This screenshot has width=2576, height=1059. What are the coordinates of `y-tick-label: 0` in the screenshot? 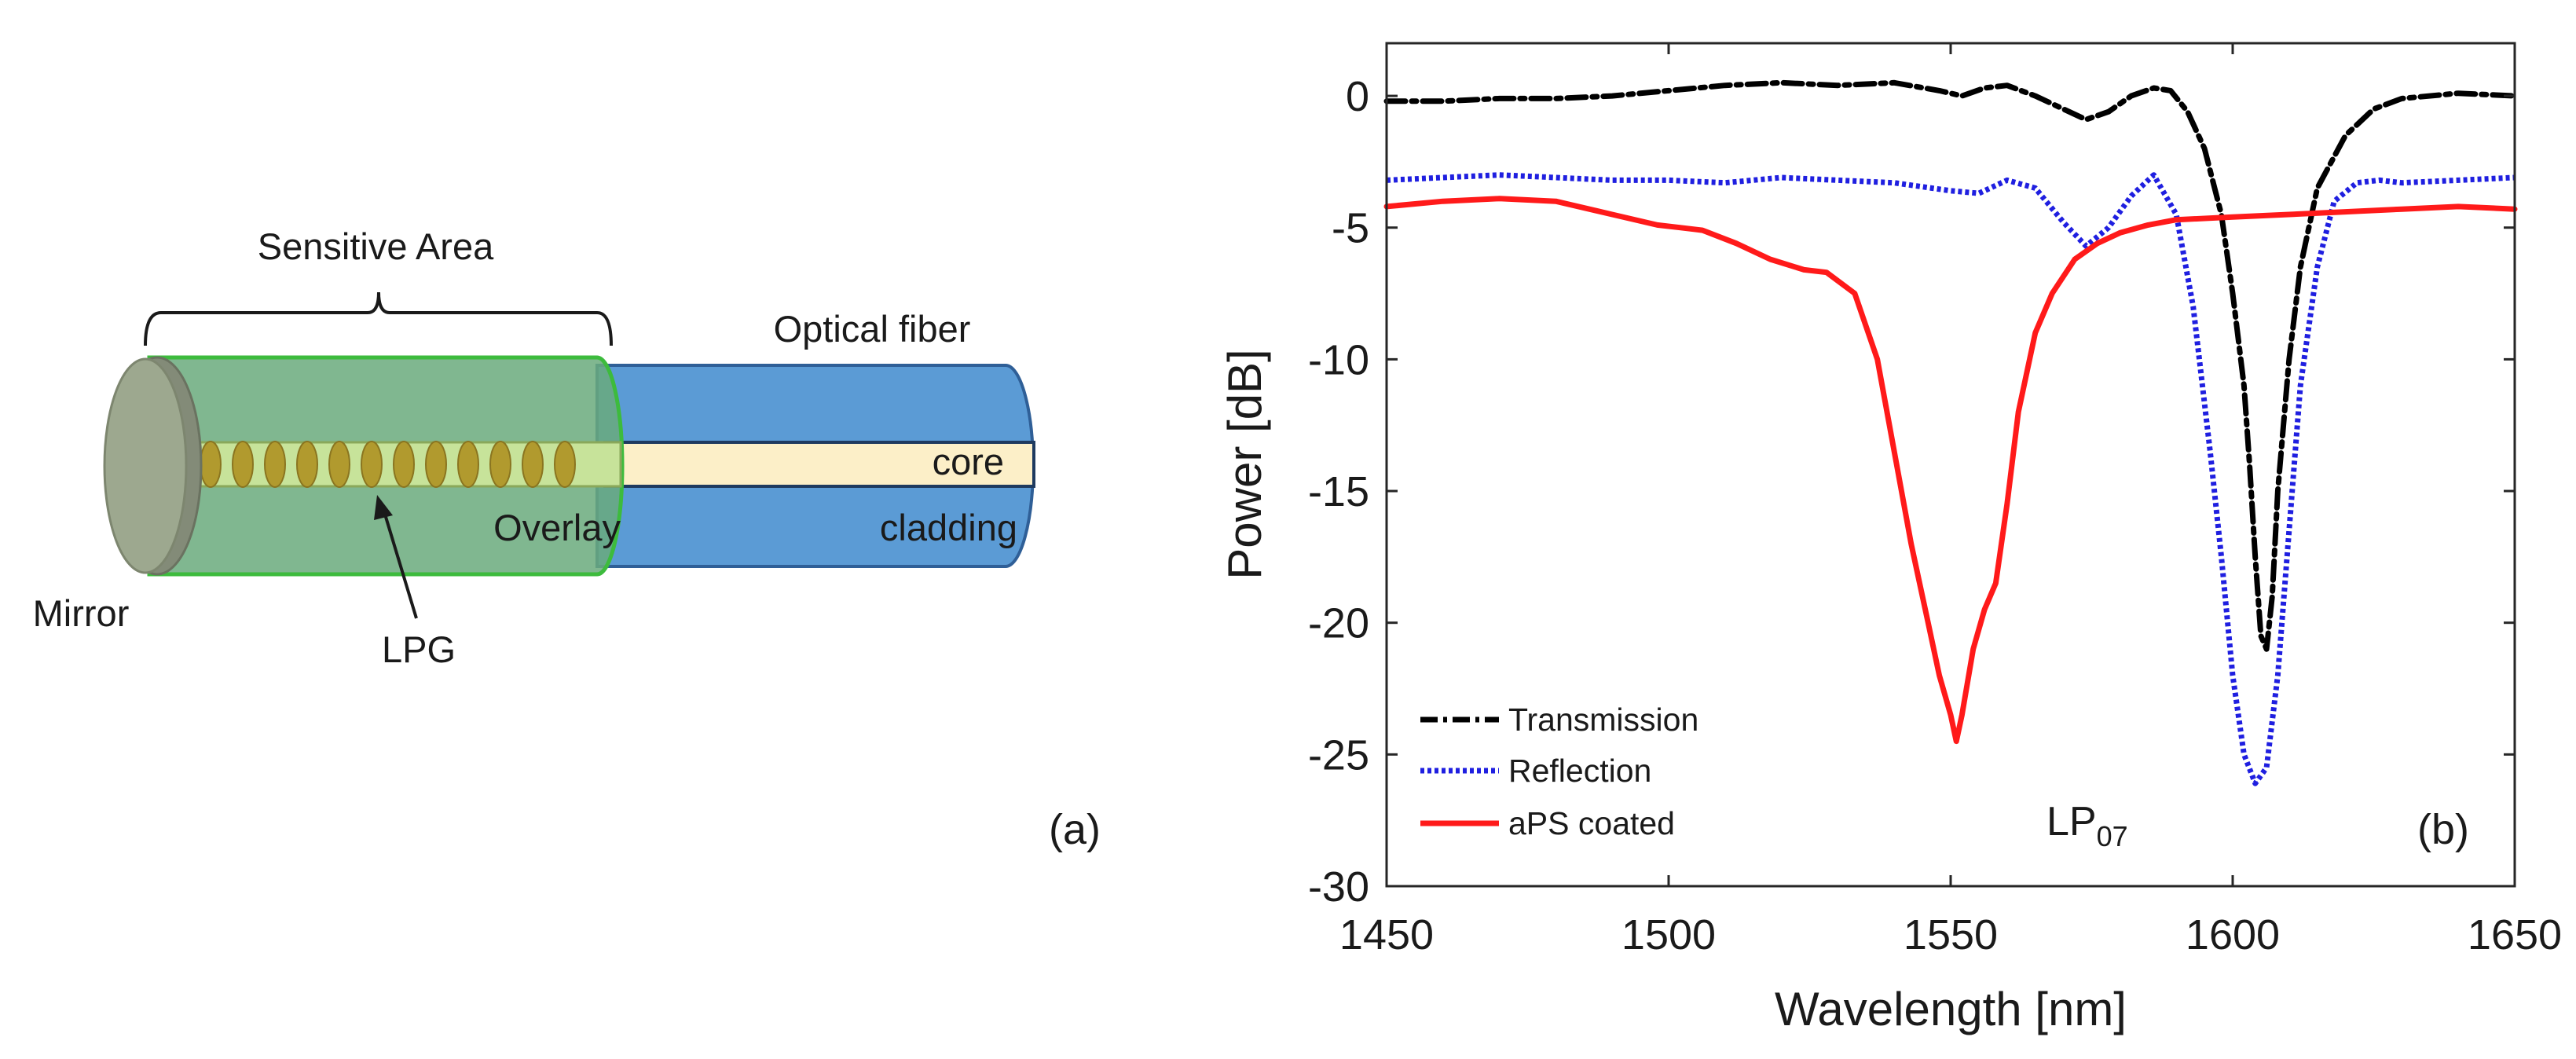 It's located at (1357, 96).